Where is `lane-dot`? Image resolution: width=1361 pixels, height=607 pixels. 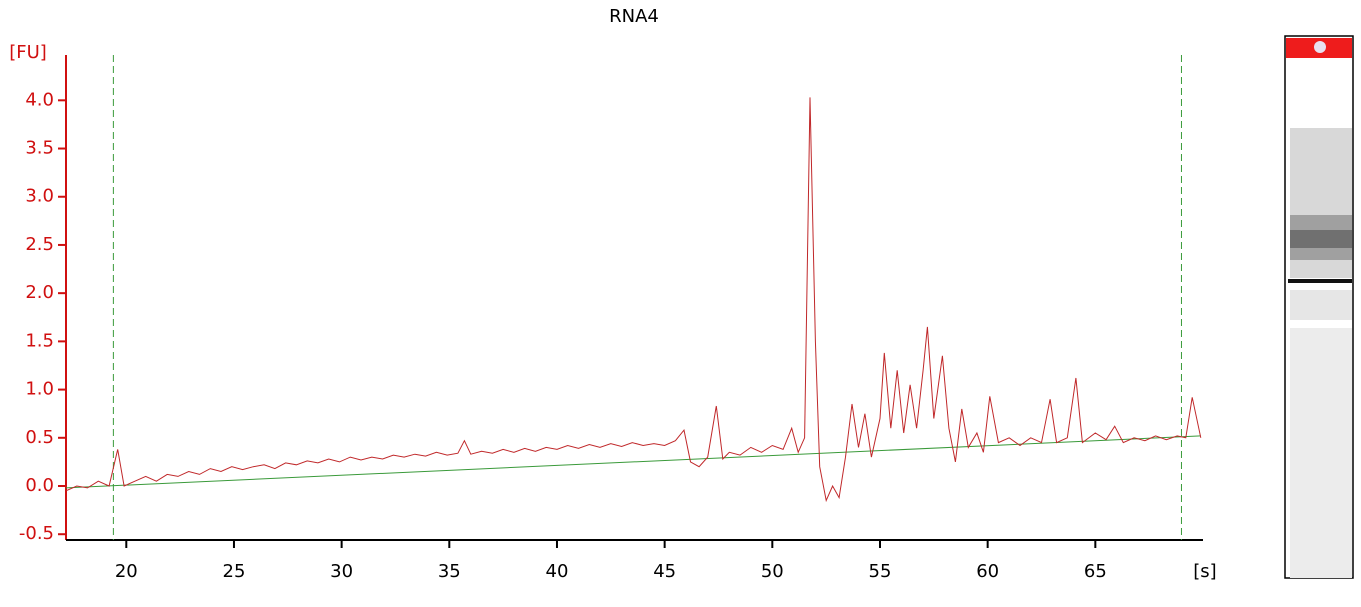 lane-dot is located at coordinates (1320, 47).